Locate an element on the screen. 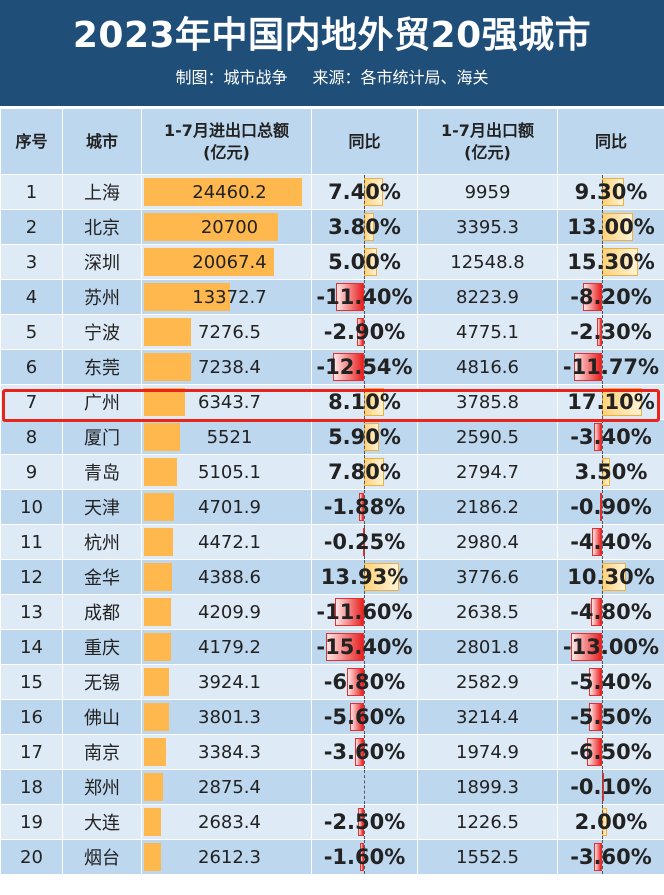 The height and width of the screenshot is (895, 664). city-cell: 厦门 is located at coordinates (102, 437).